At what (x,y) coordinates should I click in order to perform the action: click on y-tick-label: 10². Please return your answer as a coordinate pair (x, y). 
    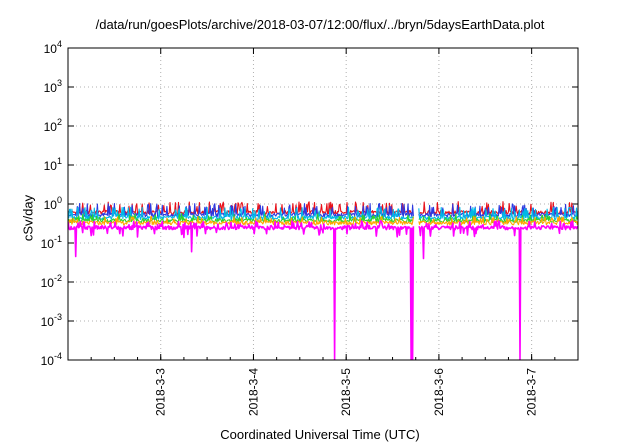
    Looking at the image, I should click on (53, 125).